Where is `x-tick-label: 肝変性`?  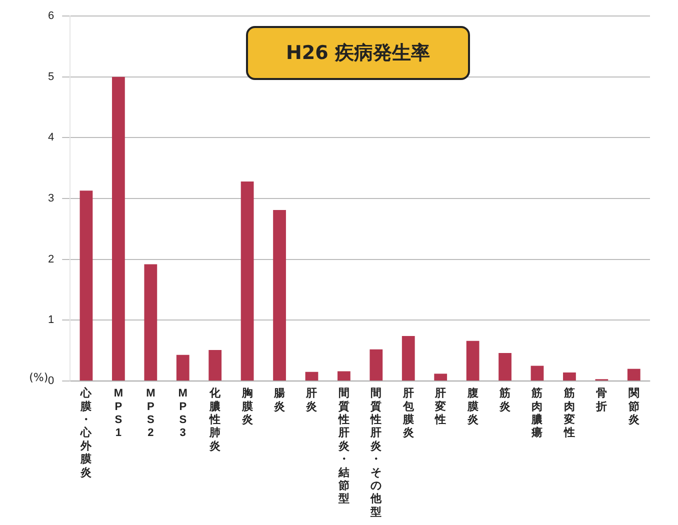
x-tick-label: 肝変性 is located at coordinates (440, 407).